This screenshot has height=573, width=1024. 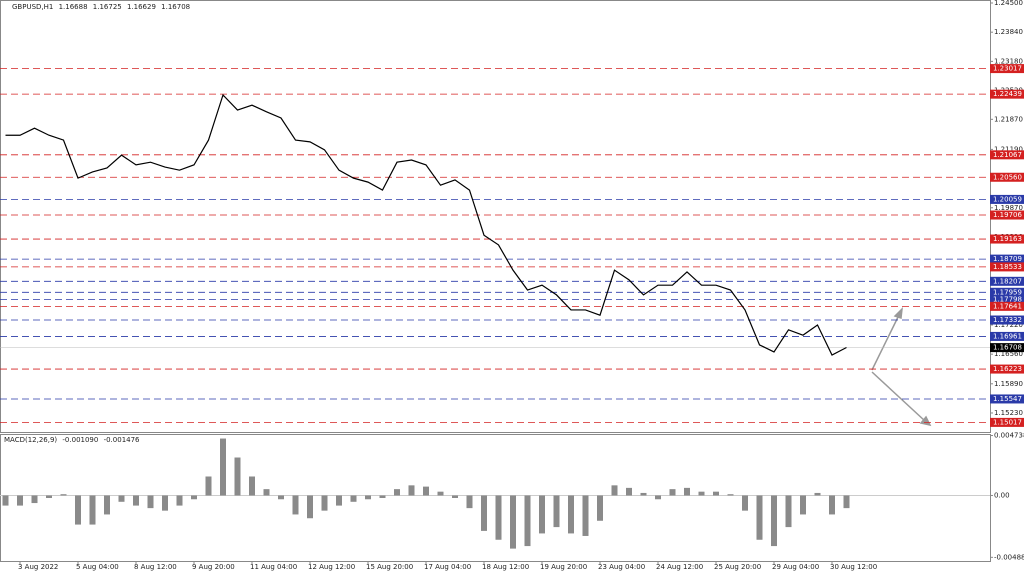 What do you see at coordinates (1007, 292) in the screenshot?
I see `level-label: 1.17959` at bounding box center [1007, 292].